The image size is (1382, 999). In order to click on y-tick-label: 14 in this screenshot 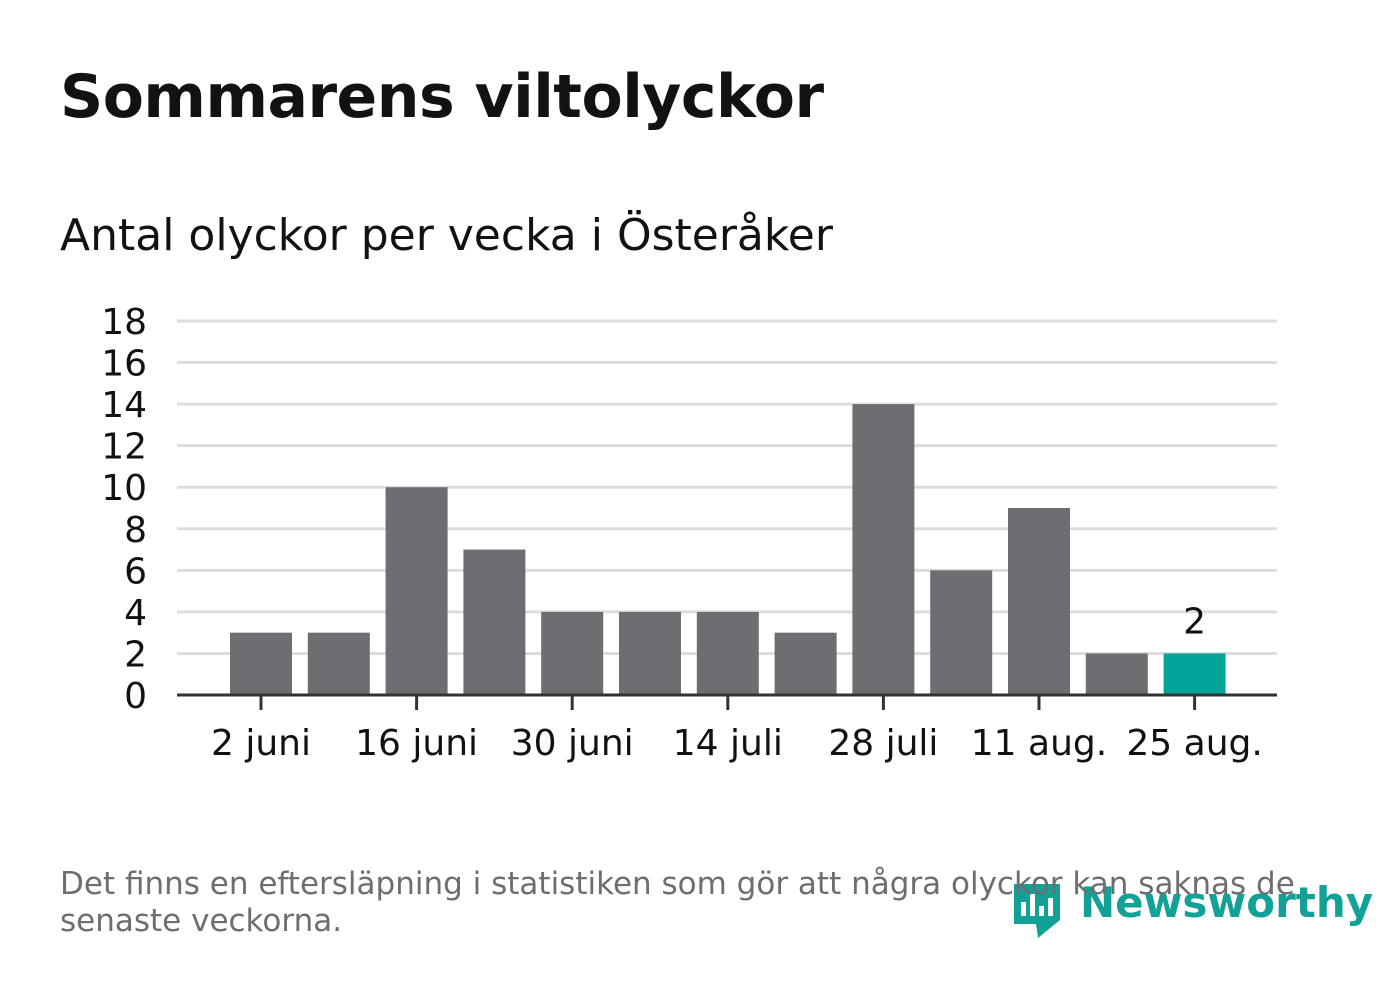, I will do `click(124, 405)`.